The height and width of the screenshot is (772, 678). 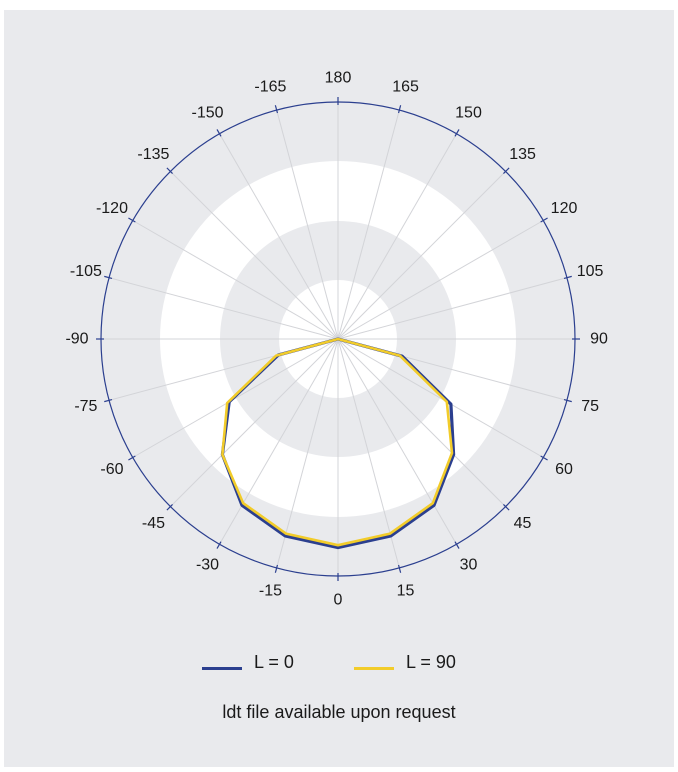 I want to click on spoke--30, so click(x=279, y=441).